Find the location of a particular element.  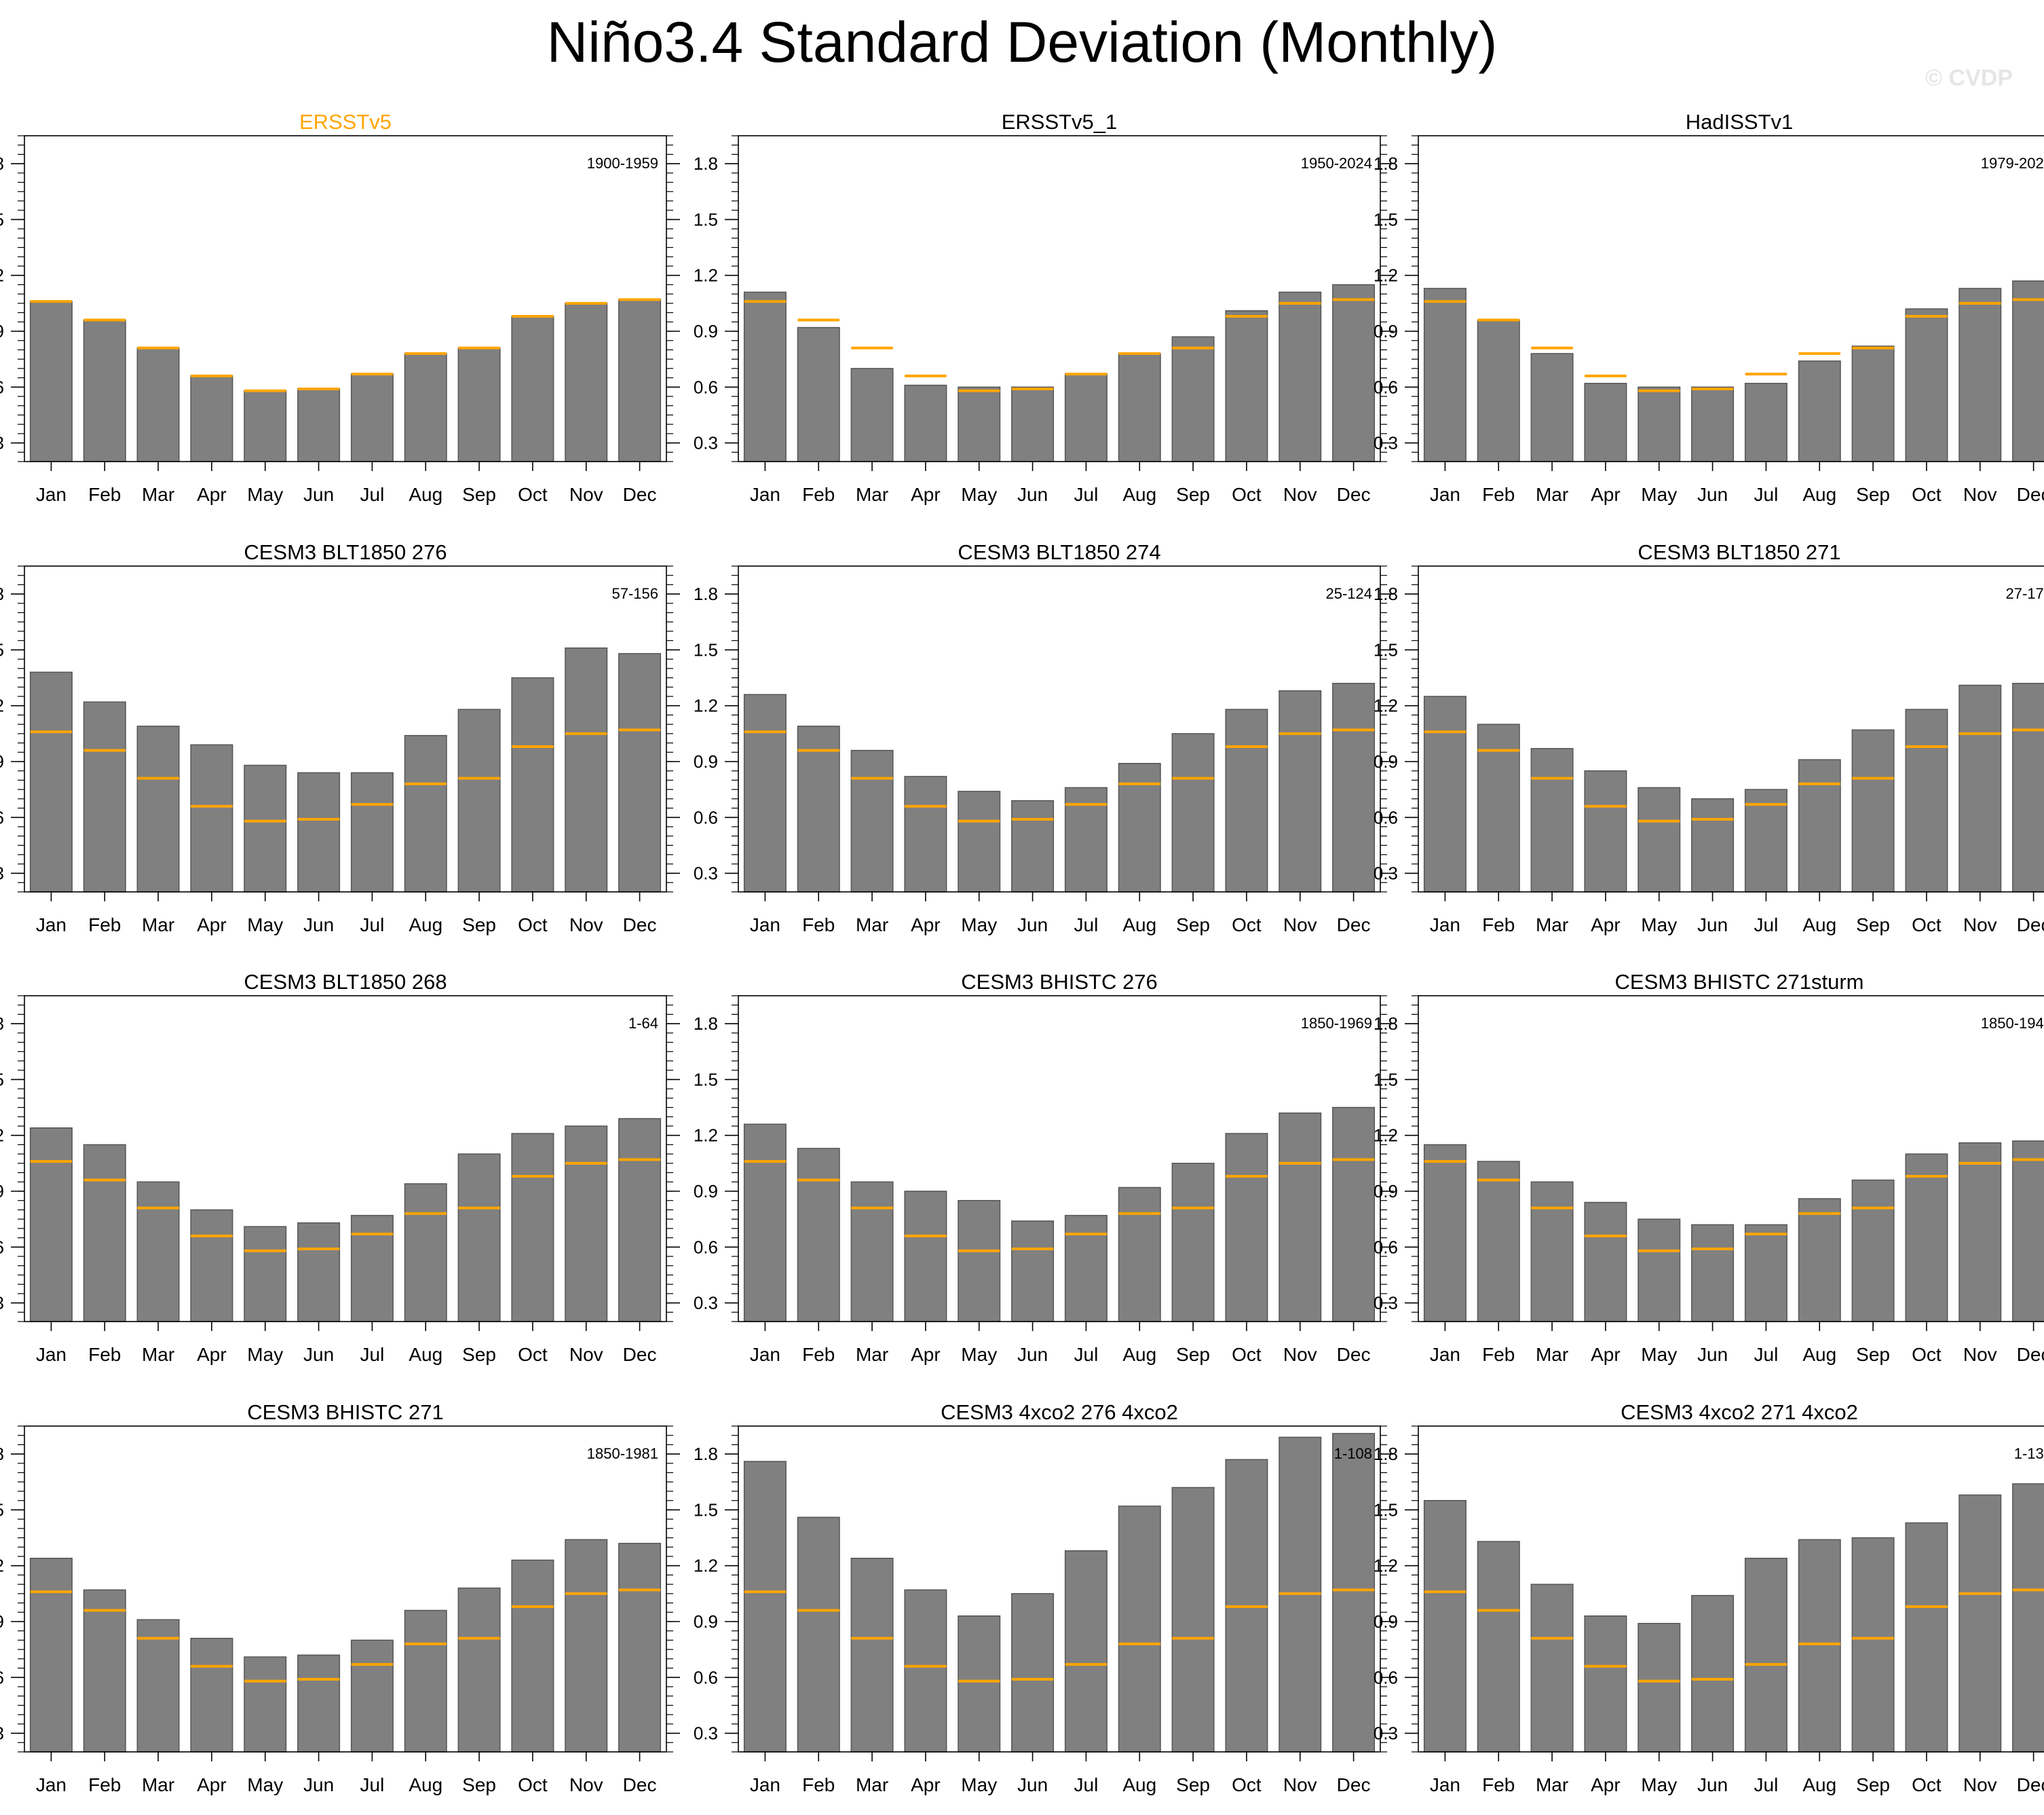

panel-title: ERSSTv5_1 is located at coordinates (1060, 122).